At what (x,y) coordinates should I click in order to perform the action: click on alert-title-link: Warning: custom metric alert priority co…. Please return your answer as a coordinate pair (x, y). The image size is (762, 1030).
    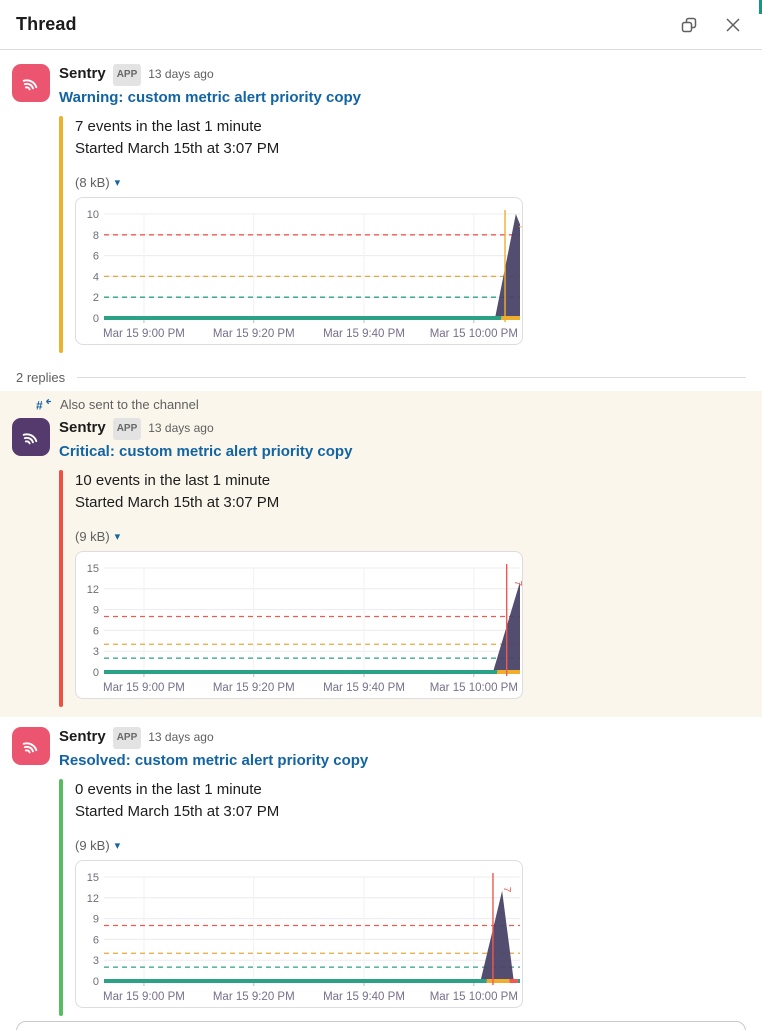
    Looking at the image, I should click on (210, 97).